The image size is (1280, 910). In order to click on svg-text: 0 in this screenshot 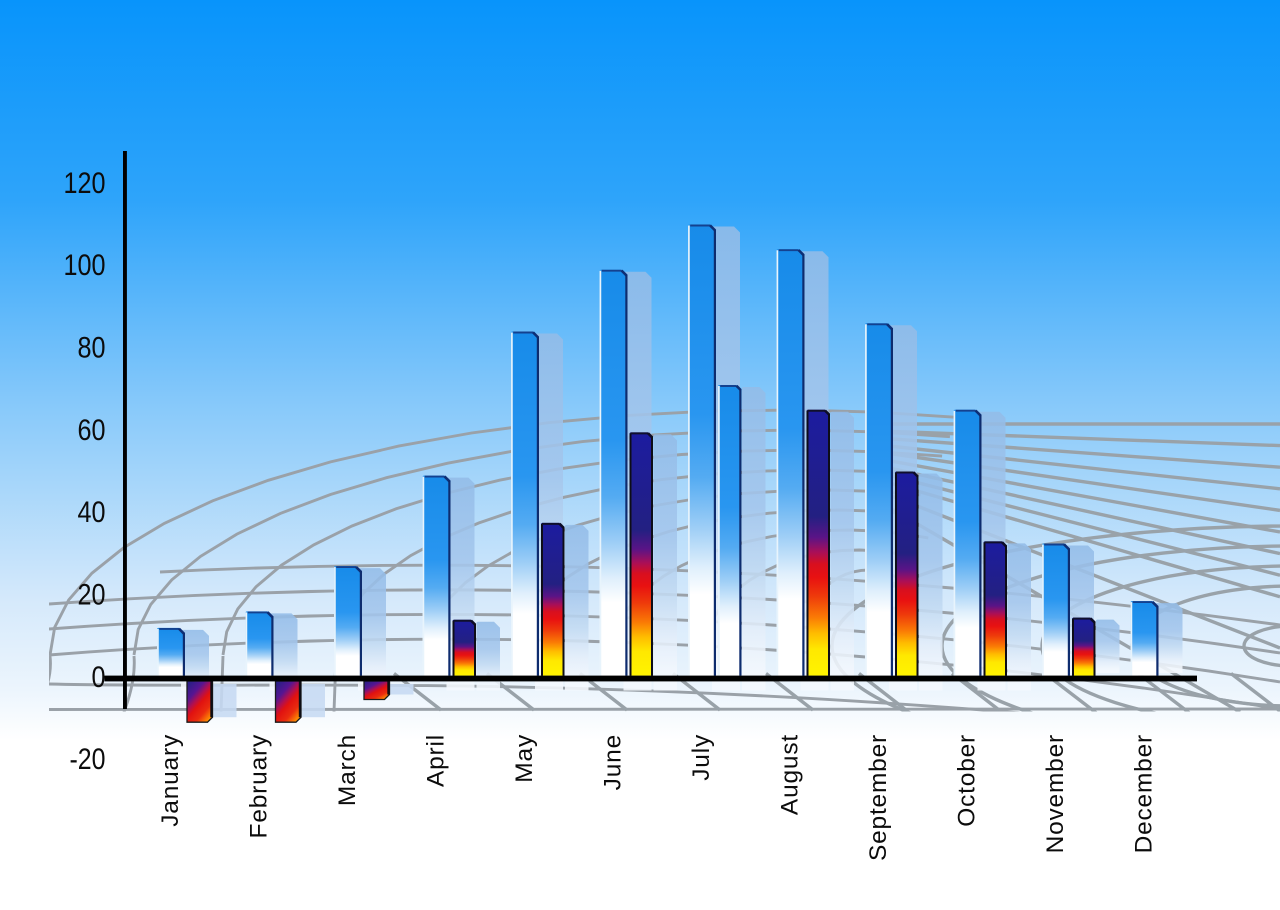, I will do `click(99, 677)`.